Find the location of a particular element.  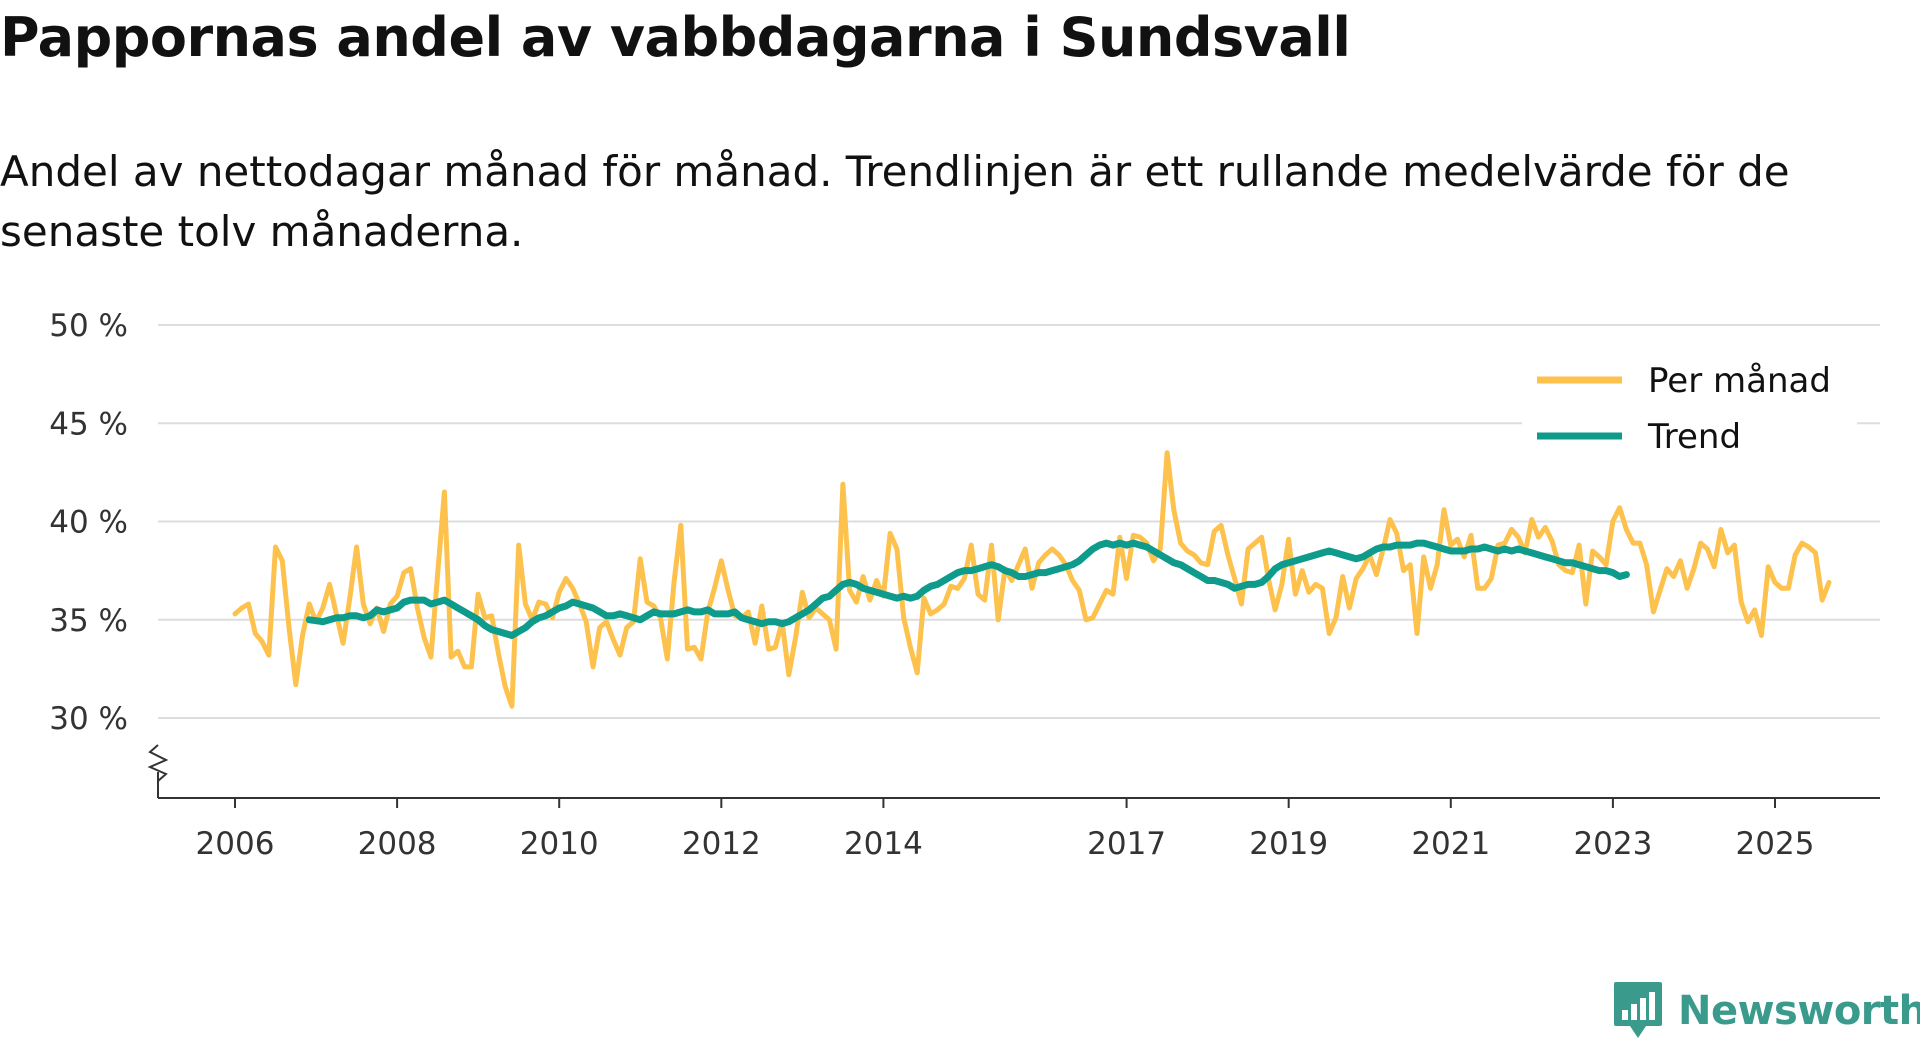

x-tick-label: 2012 is located at coordinates (721, 844).